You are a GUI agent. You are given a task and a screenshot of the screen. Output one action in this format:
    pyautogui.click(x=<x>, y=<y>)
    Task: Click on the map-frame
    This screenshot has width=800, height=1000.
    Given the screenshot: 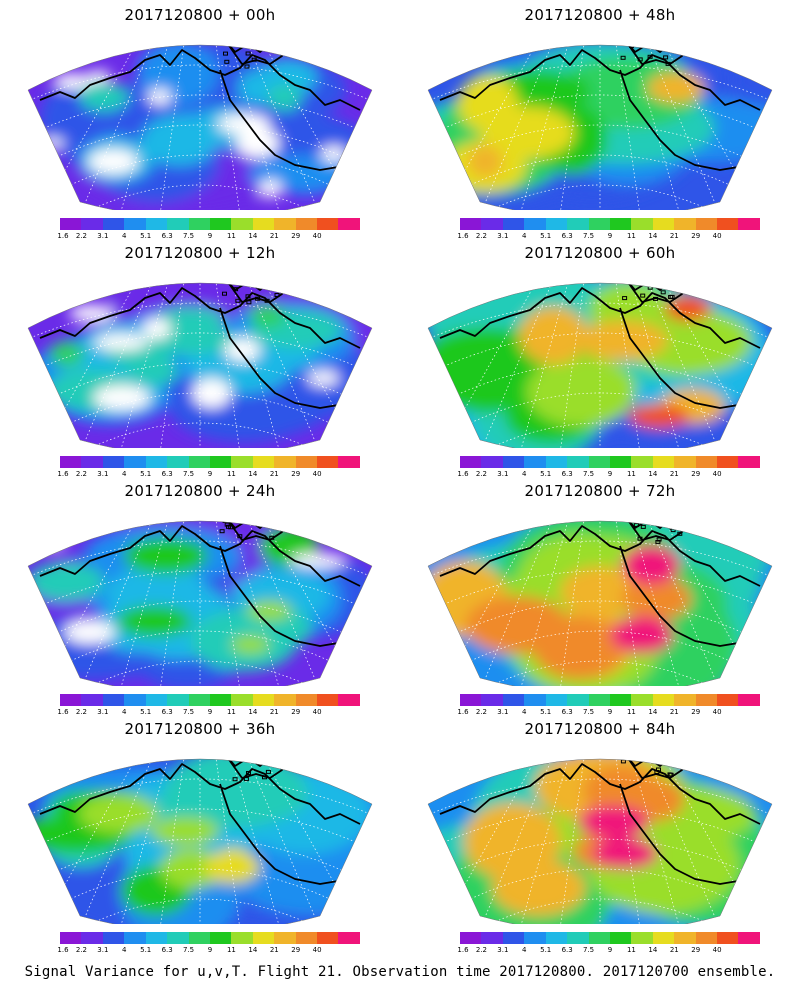 What is the action you would take?
    pyautogui.click(x=600, y=603)
    